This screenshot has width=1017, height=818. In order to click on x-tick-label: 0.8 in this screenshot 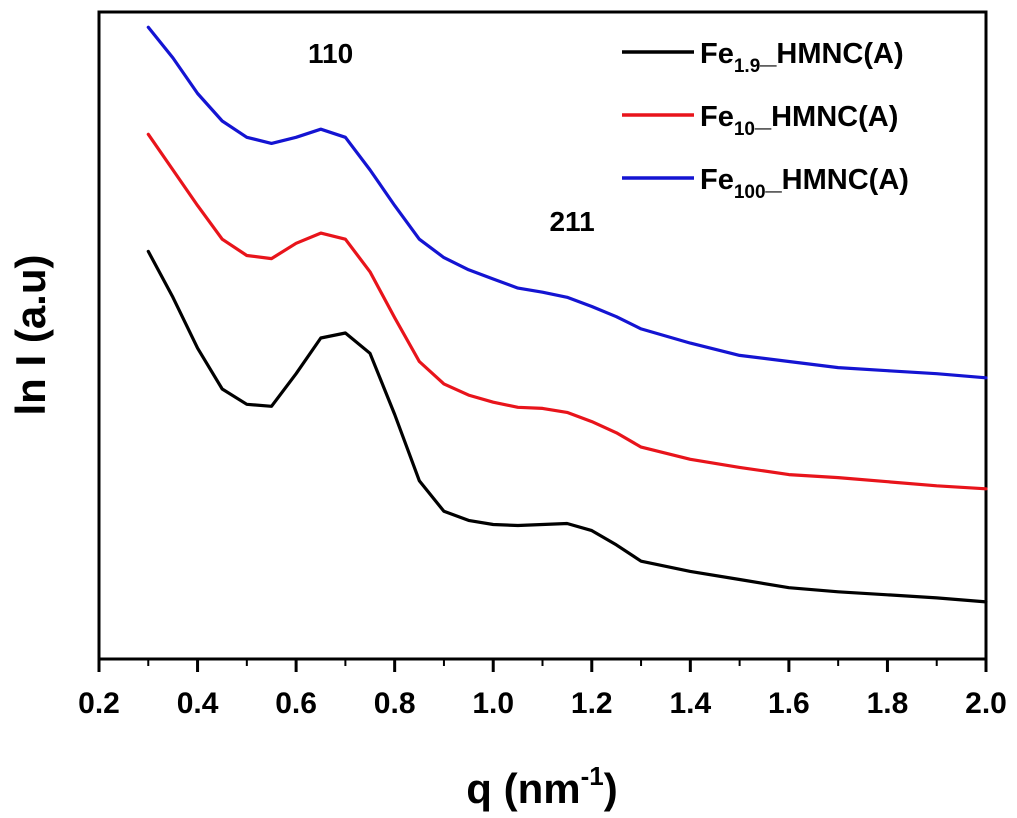, I will do `click(395, 703)`.